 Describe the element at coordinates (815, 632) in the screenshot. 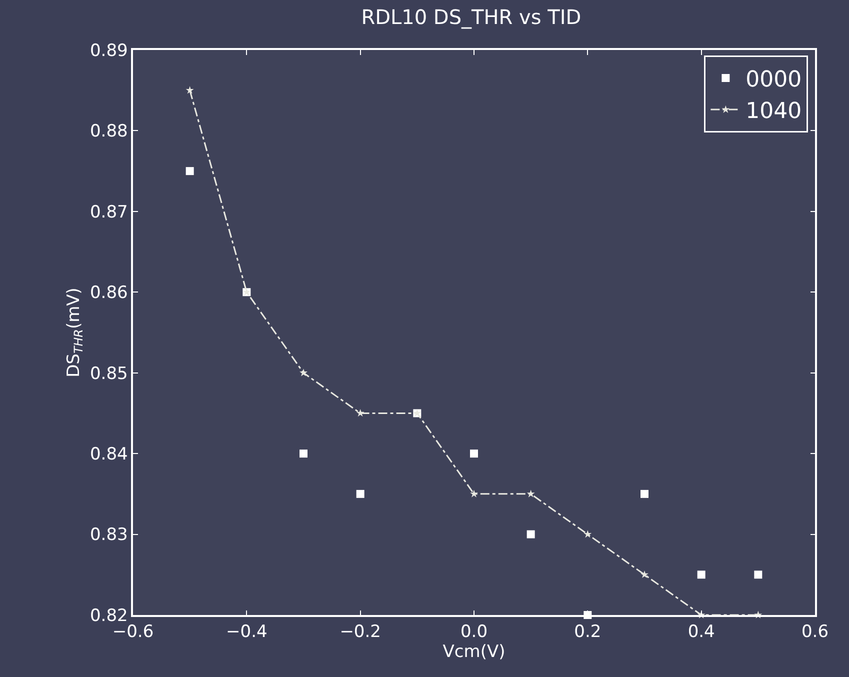

I see `x-tick-label: 0.6` at that location.